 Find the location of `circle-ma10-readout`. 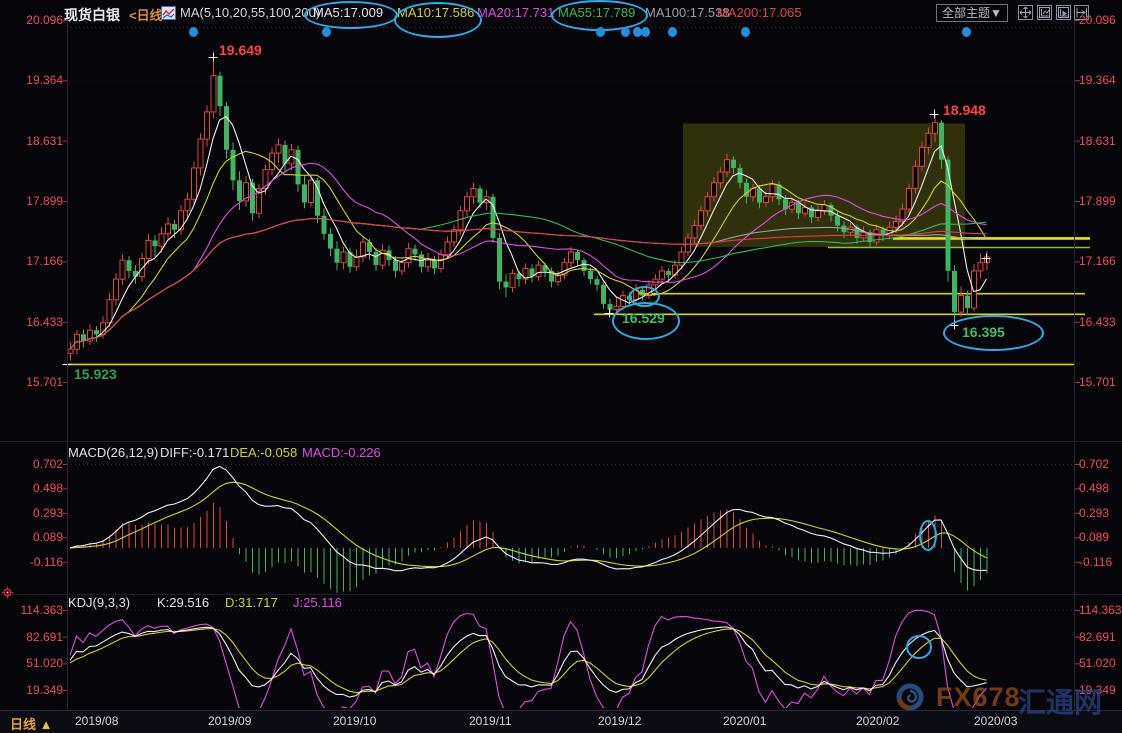

circle-ma10-readout is located at coordinates (438, 20).